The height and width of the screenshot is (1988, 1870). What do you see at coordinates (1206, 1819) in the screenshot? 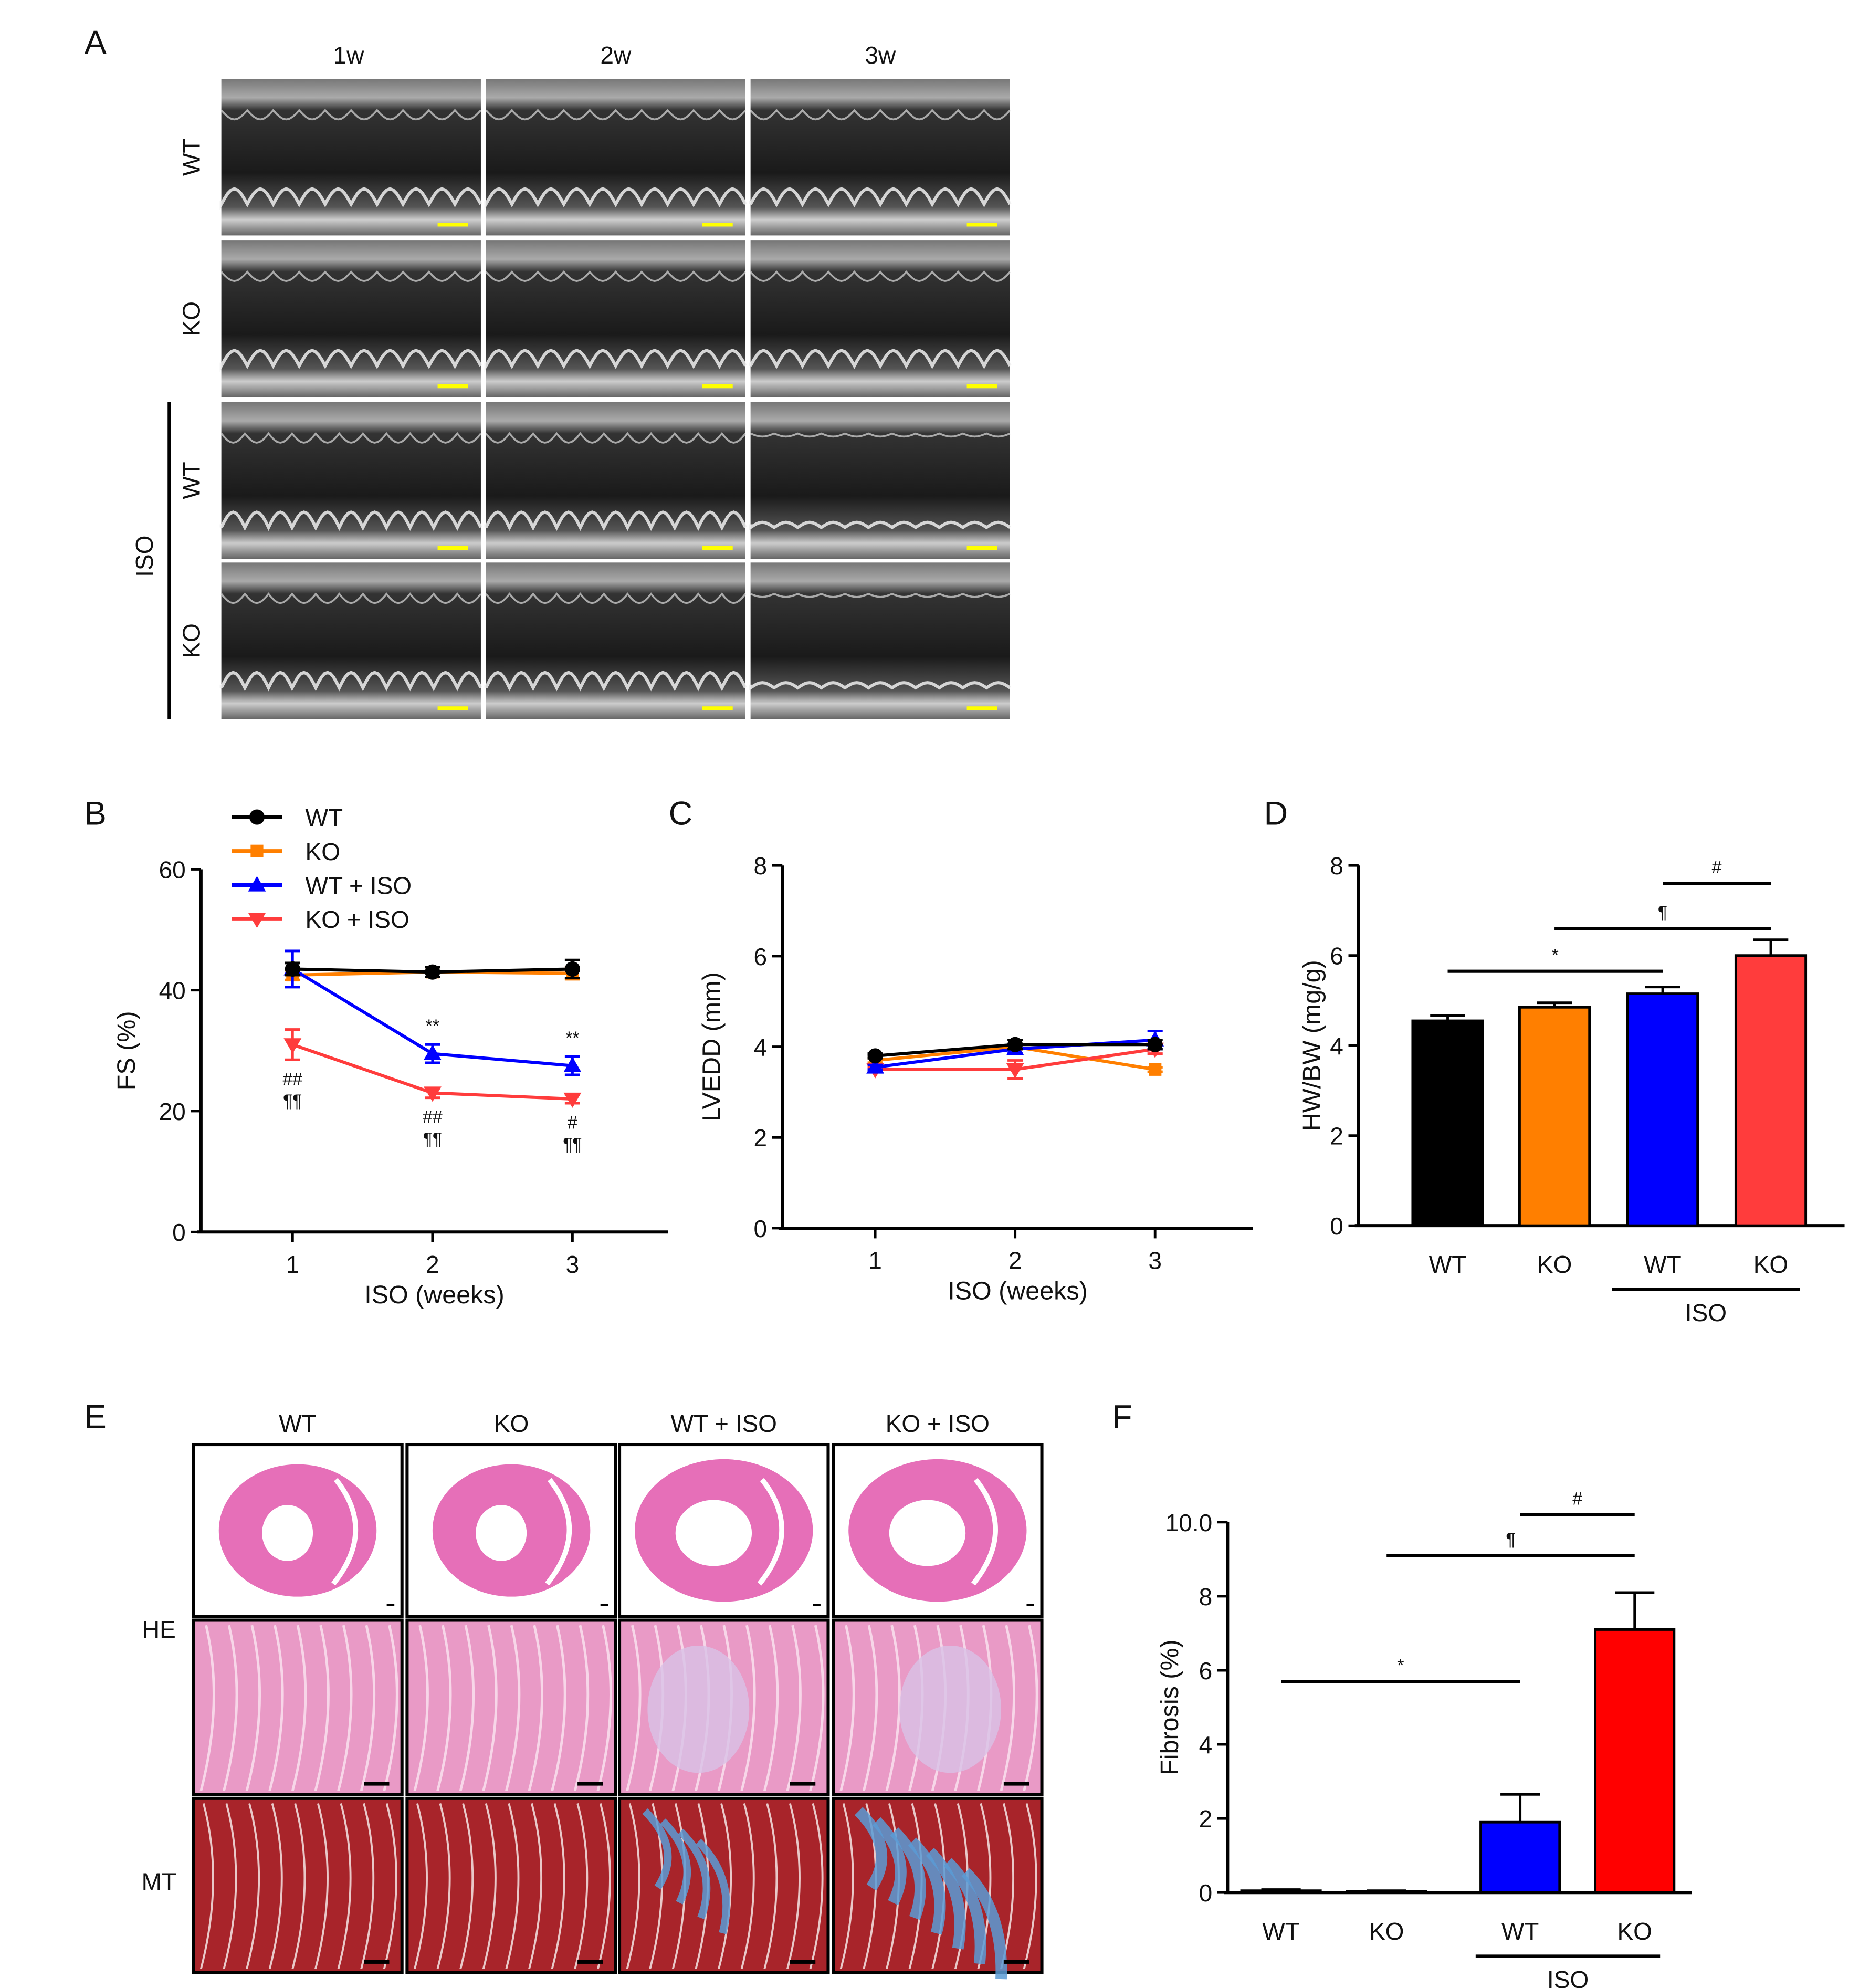
I see `y-tick-label: 2` at bounding box center [1206, 1819].